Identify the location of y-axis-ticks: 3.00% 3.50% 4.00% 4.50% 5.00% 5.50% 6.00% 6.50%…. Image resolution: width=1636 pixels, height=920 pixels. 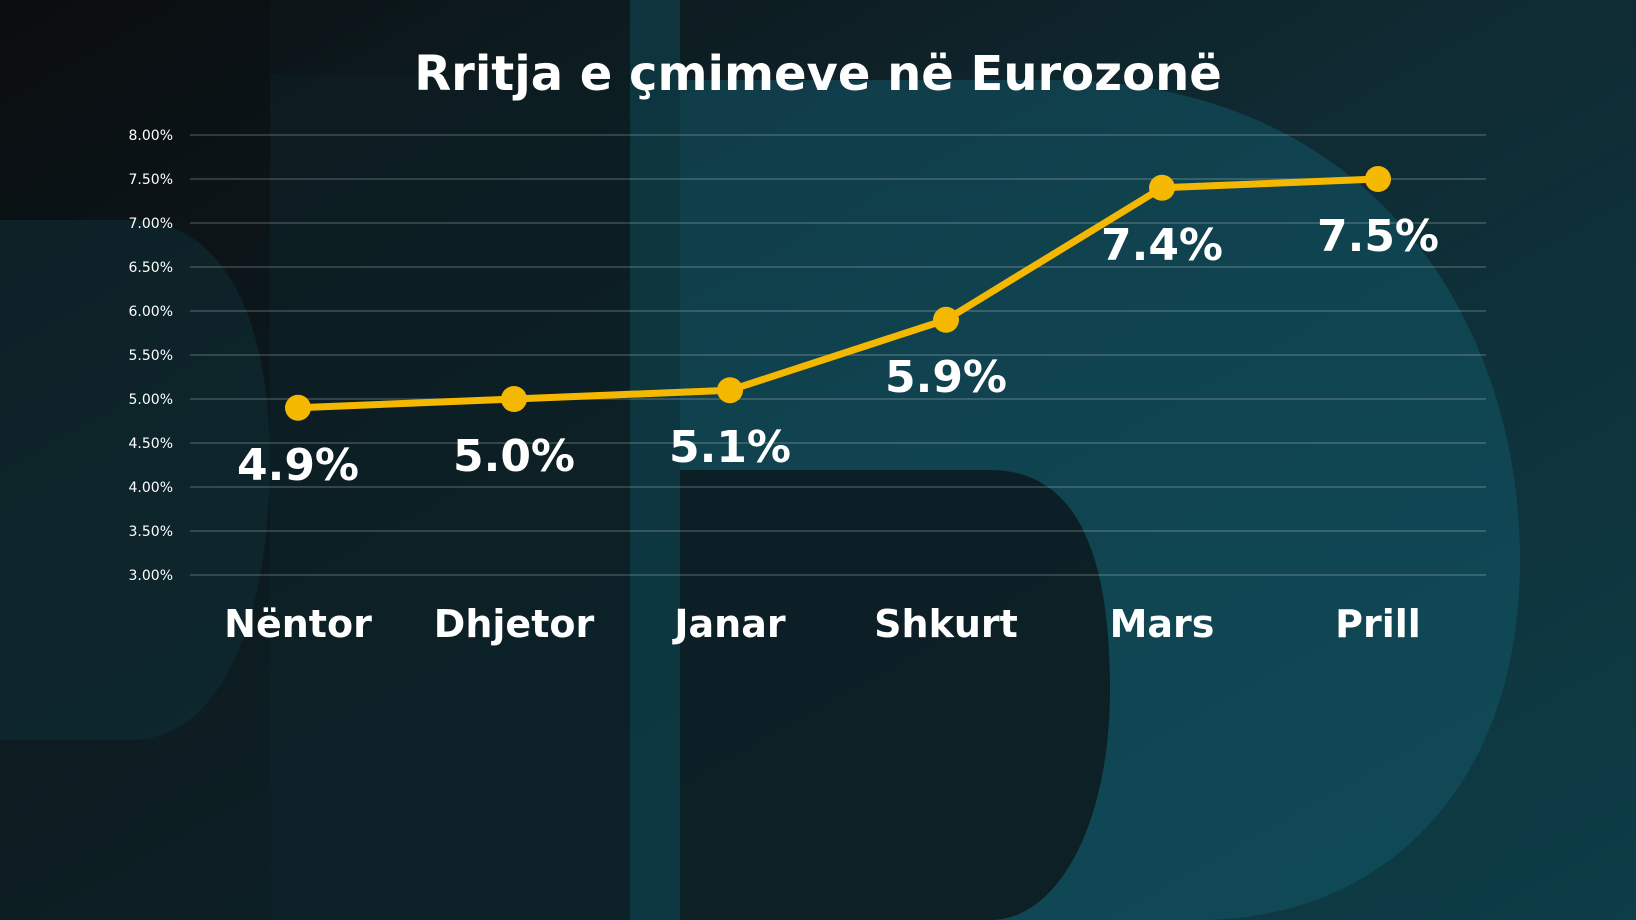
(151, 356).